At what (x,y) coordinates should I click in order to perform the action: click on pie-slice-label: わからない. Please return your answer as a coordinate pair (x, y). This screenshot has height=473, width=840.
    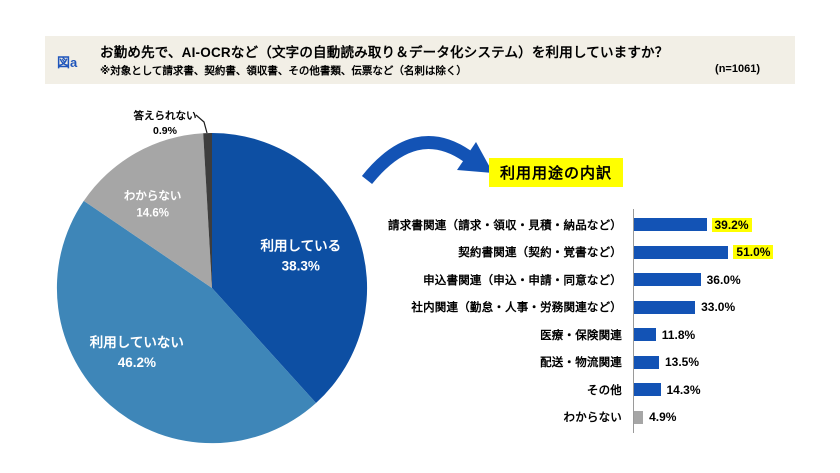
    Looking at the image, I should click on (153, 195).